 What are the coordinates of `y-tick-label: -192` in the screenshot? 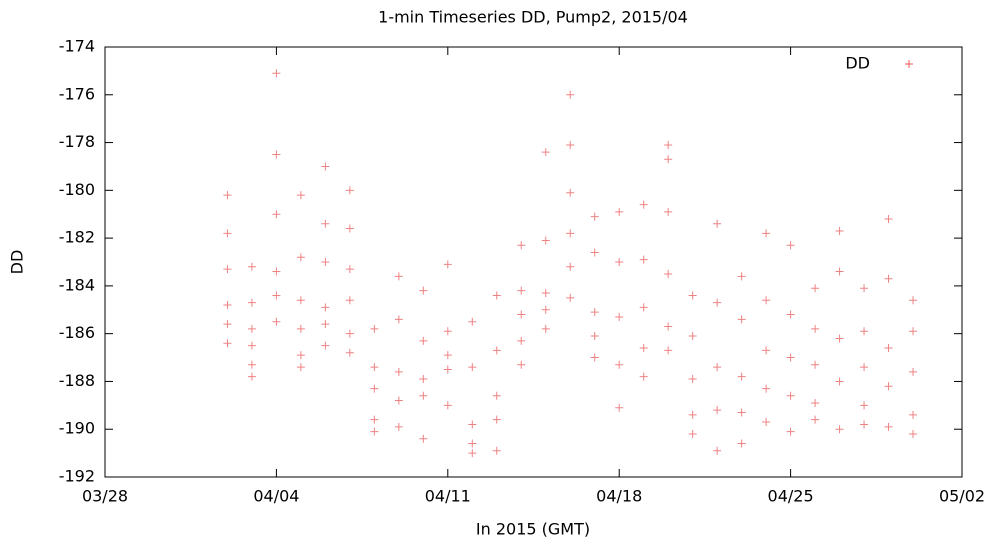 It's located at (77, 476).